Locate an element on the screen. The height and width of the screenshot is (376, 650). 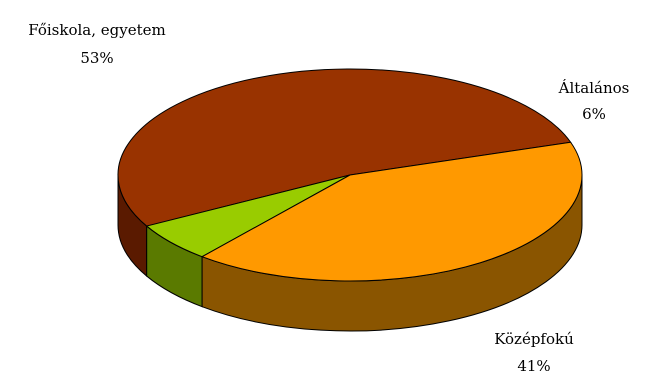
slice-label-foiskola: Főiskola, egyetem 53% is located at coordinates (96, 44).